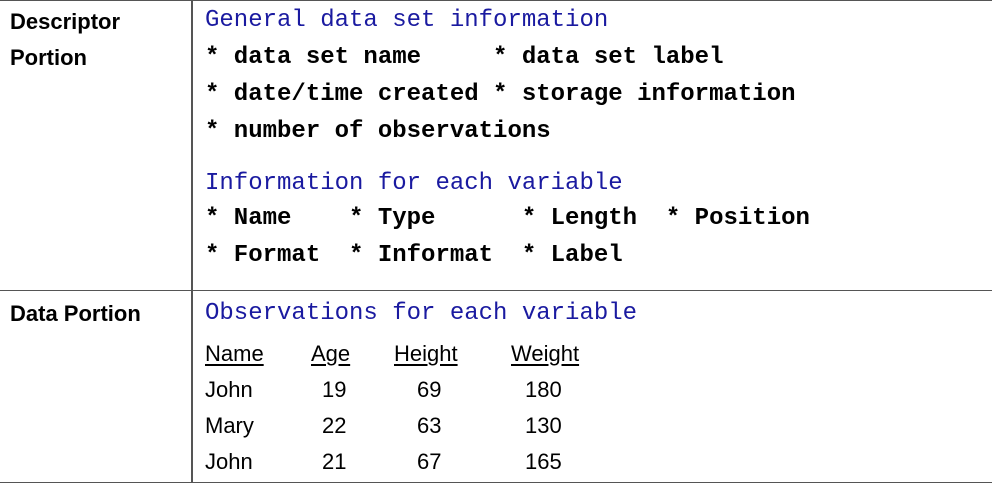 The height and width of the screenshot is (486, 992). I want to click on cell-age: 22, so click(334, 425).